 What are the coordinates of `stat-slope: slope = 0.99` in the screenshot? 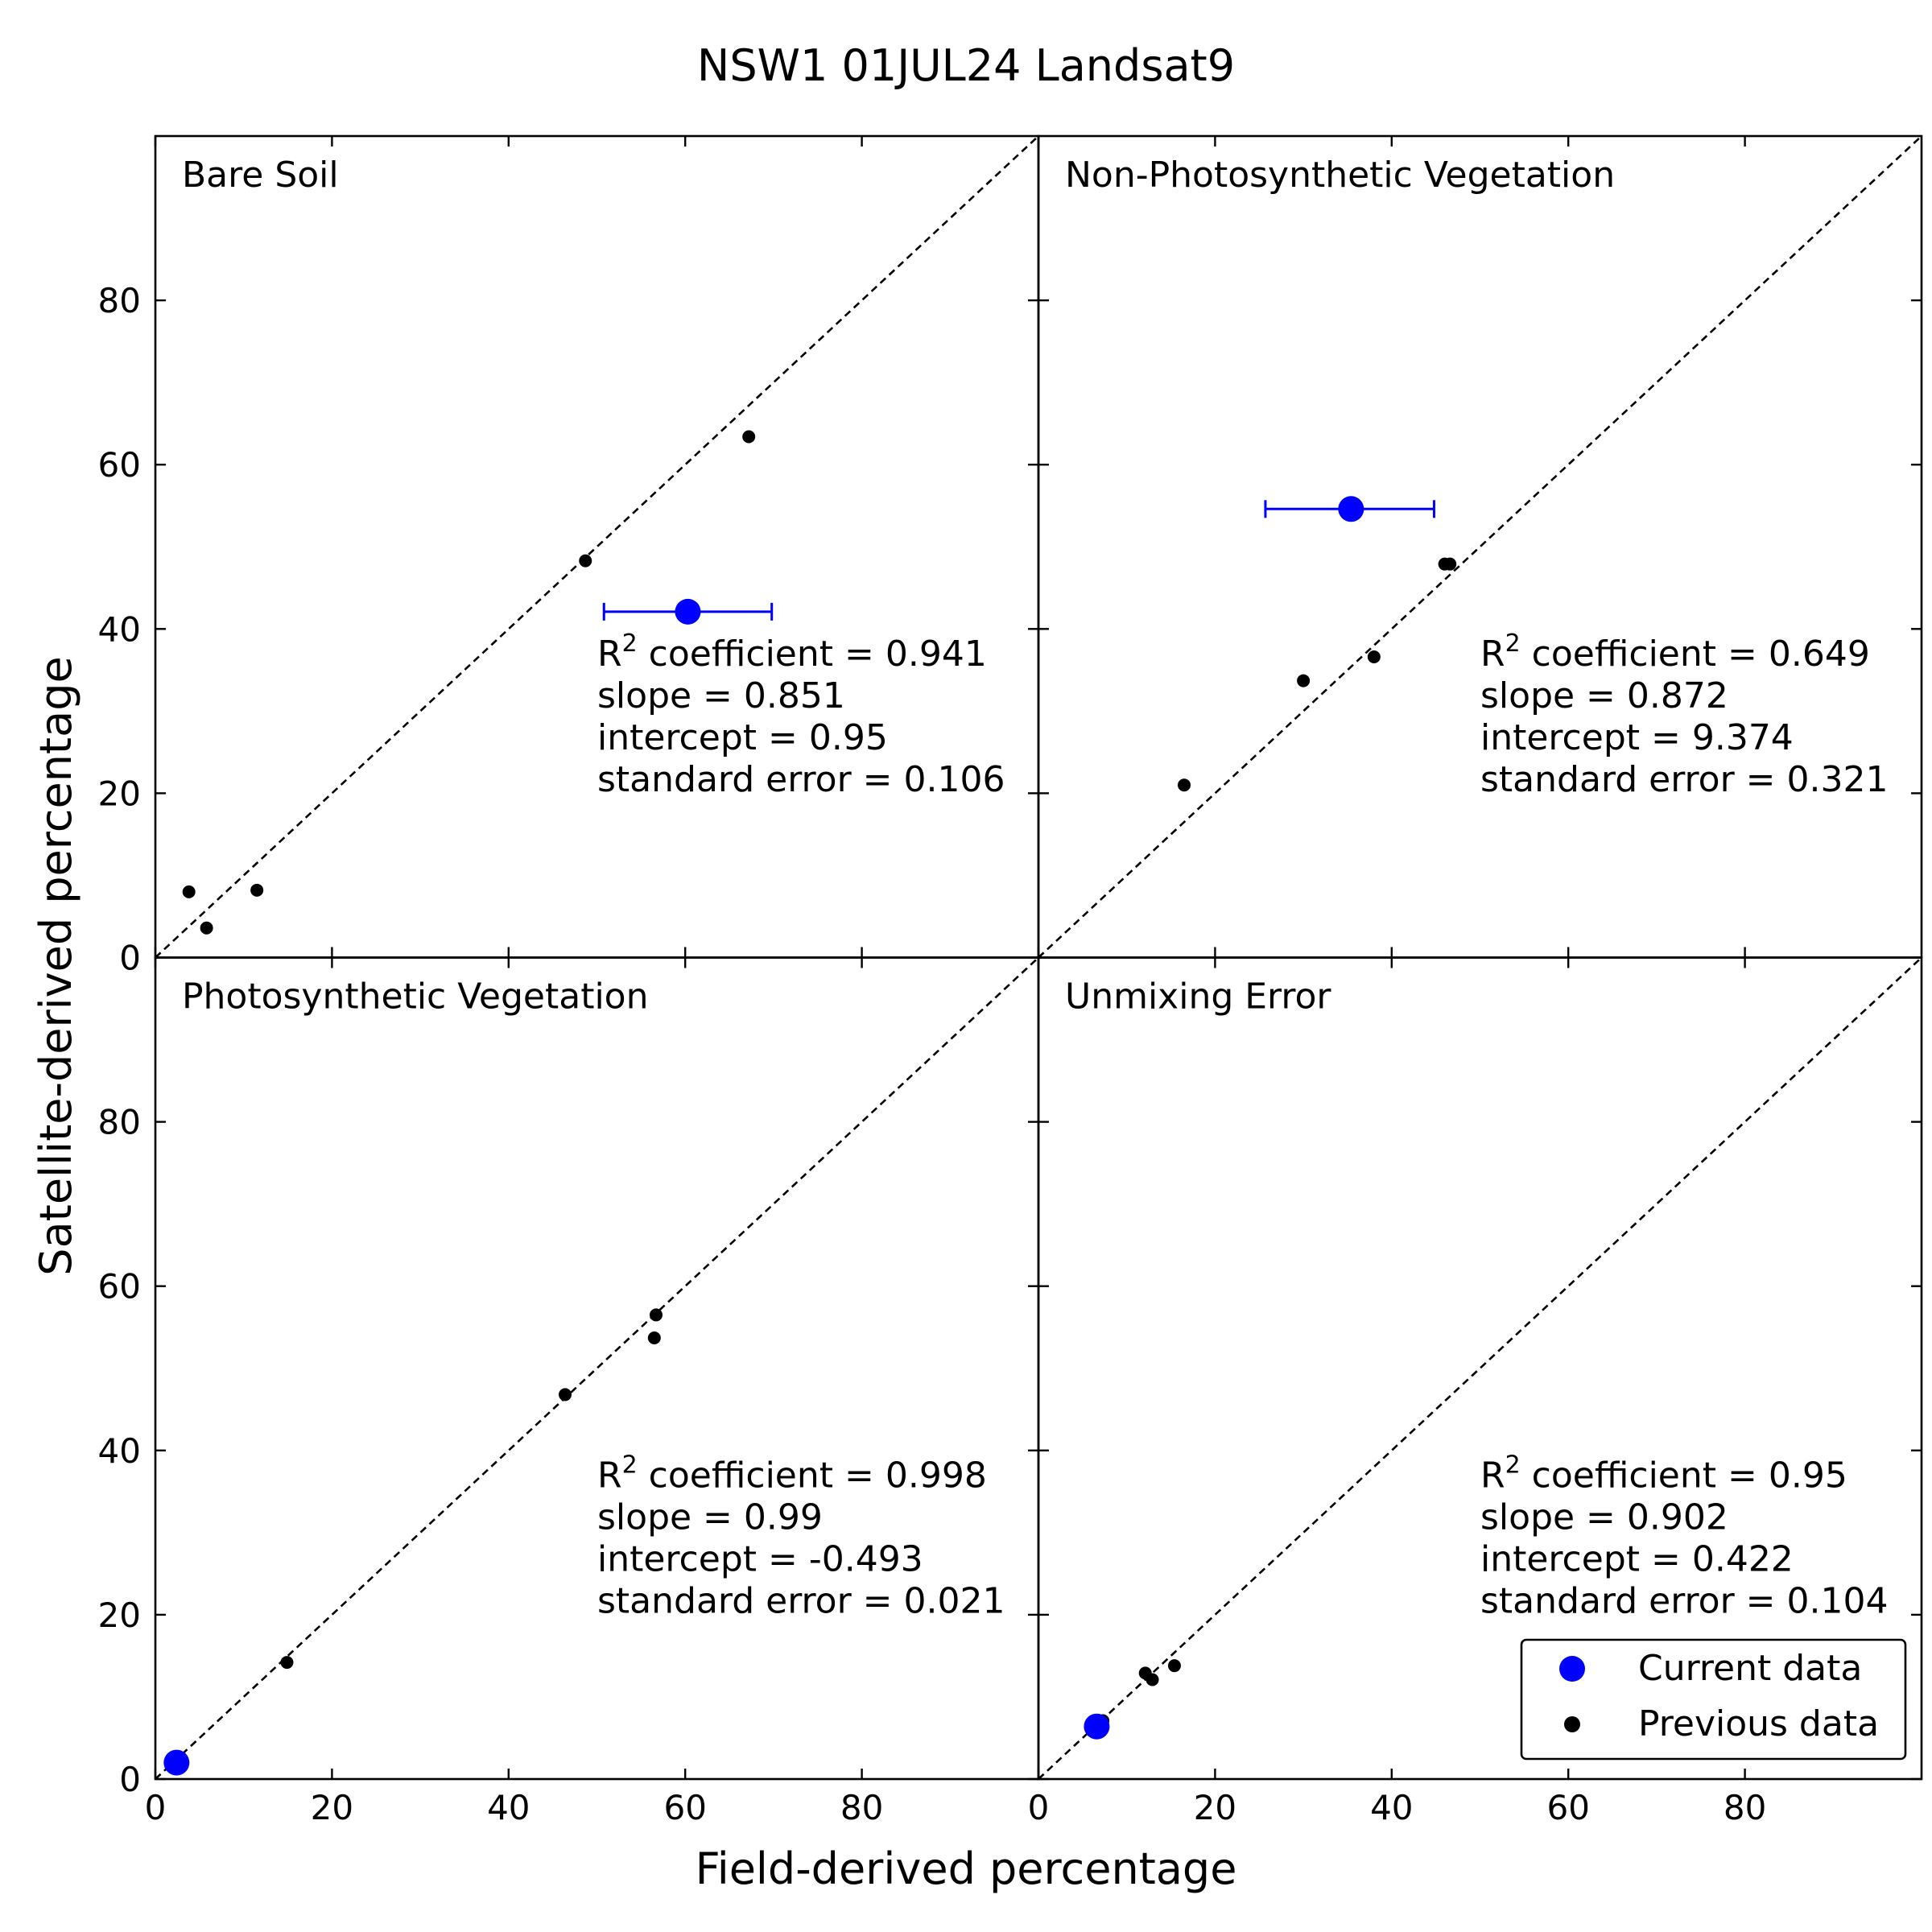 It's located at (710, 1517).